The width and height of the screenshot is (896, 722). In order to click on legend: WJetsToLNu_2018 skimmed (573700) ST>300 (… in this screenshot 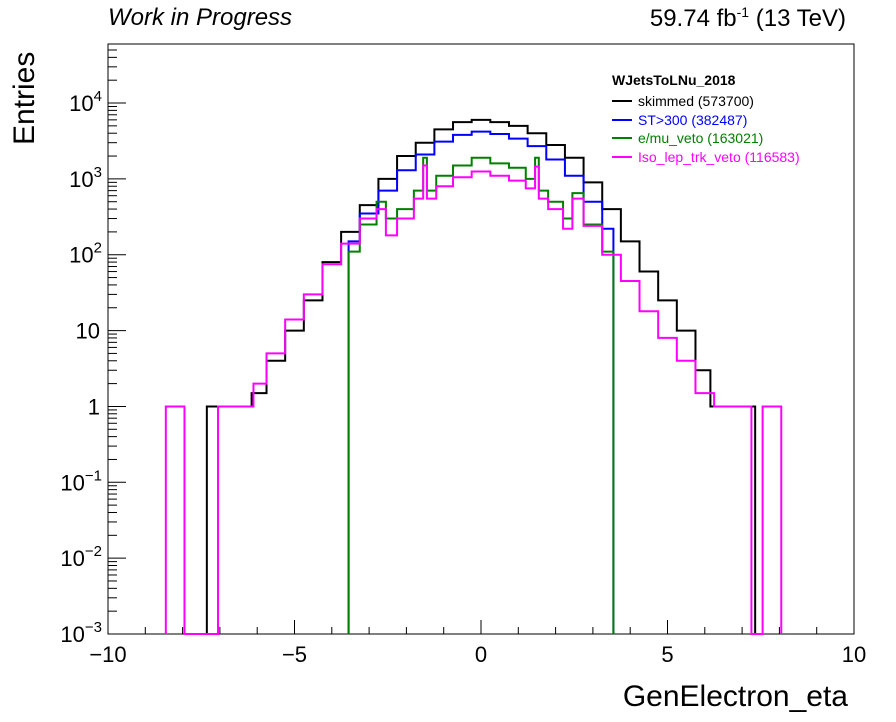, I will do `click(706, 119)`.